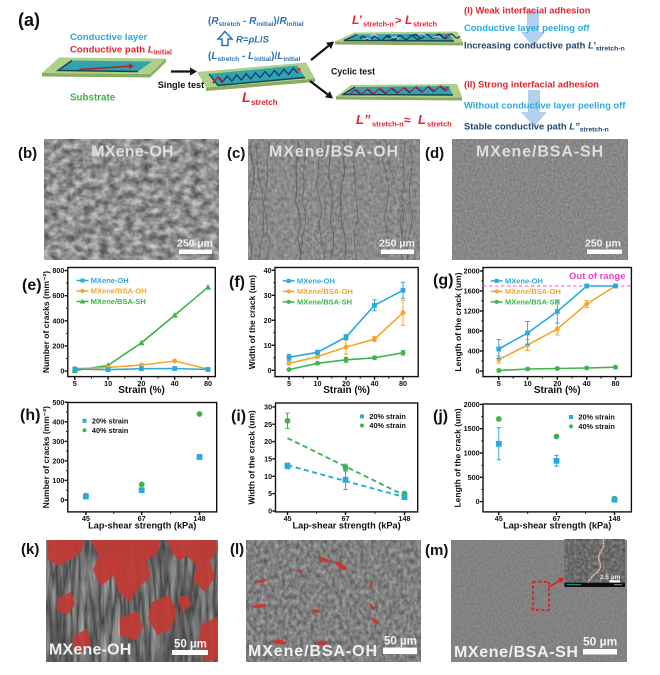 The height and width of the screenshot is (675, 660). Describe the element at coordinates (544, 46) in the screenshot. I see `svg-text:Increasing conductive path L’s: Increasing conductive path L’stretch-n` at that location.